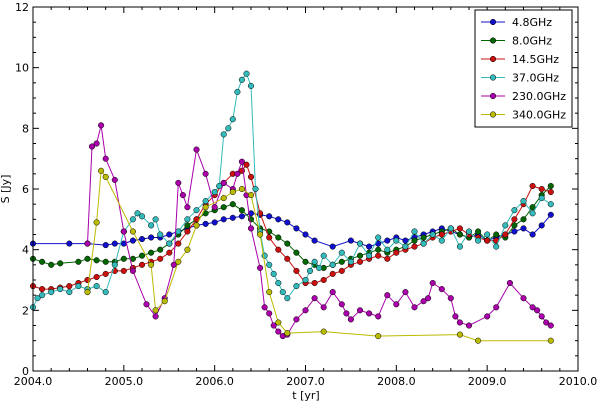  I want to click on legend-label-2: 14.5GHz, so click(535, 59).